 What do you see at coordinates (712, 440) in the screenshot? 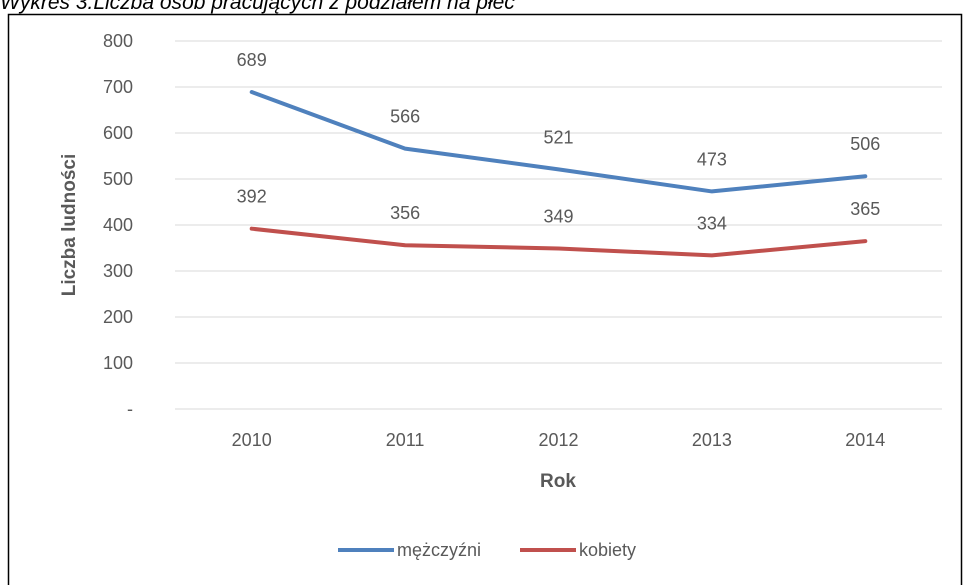
I see `x-tick-label: 2013` at bounding box center [712, 440].